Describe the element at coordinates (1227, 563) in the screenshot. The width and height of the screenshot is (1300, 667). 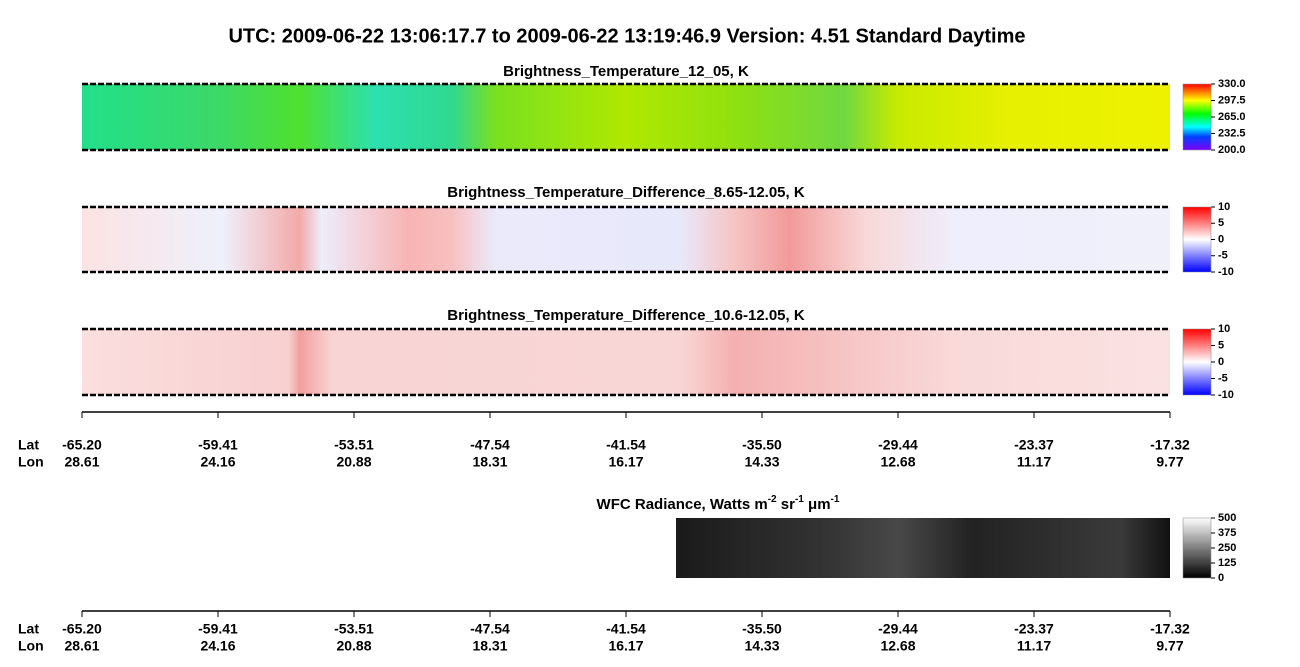
I see `colorbar-label: 125` at that location.